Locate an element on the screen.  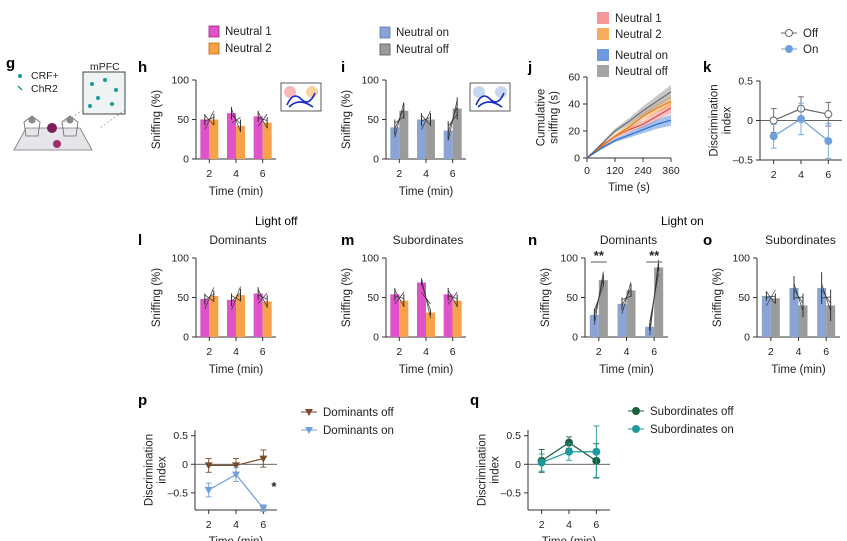
chart-title: Subordinates is located at coordinates (428, 240).